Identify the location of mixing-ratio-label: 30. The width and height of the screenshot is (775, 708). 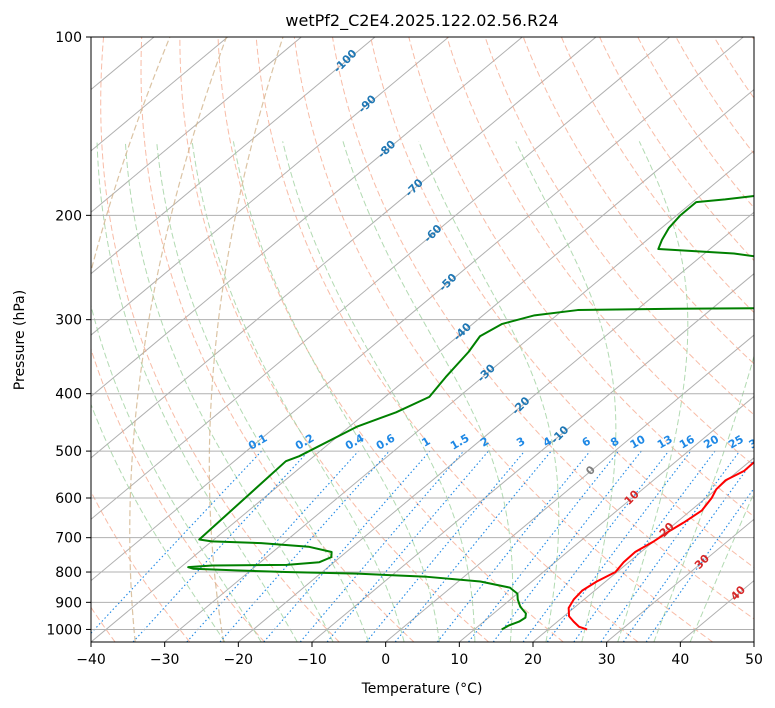
(757, 441).